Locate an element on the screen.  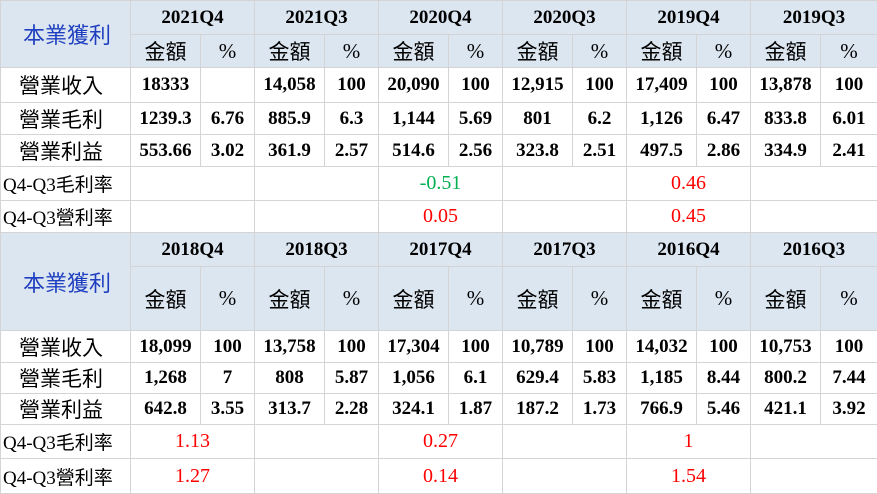
table-row: 金額%金額%金額%金額%金額%金額% is located at coordinates (439, 299).